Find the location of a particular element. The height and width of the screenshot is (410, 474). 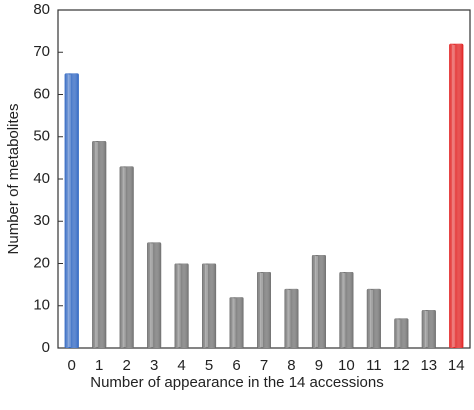

x-tick-label: 3 is located at coordinates (154, 365).